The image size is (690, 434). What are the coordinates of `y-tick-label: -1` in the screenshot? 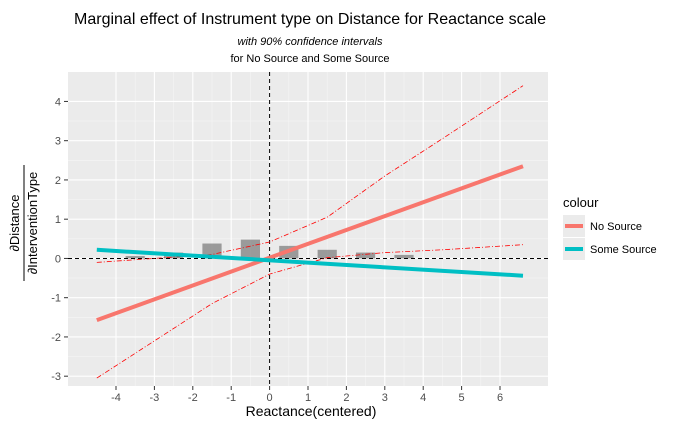 It's located at (56, 299).